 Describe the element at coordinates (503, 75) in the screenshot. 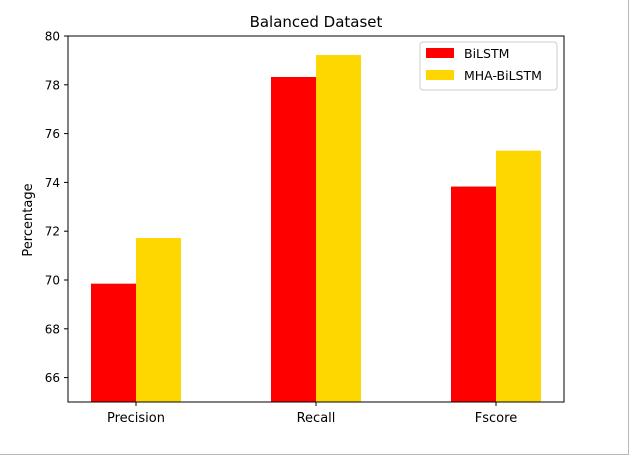

I see `legend-label: MHA-BiLSTM` at that location.